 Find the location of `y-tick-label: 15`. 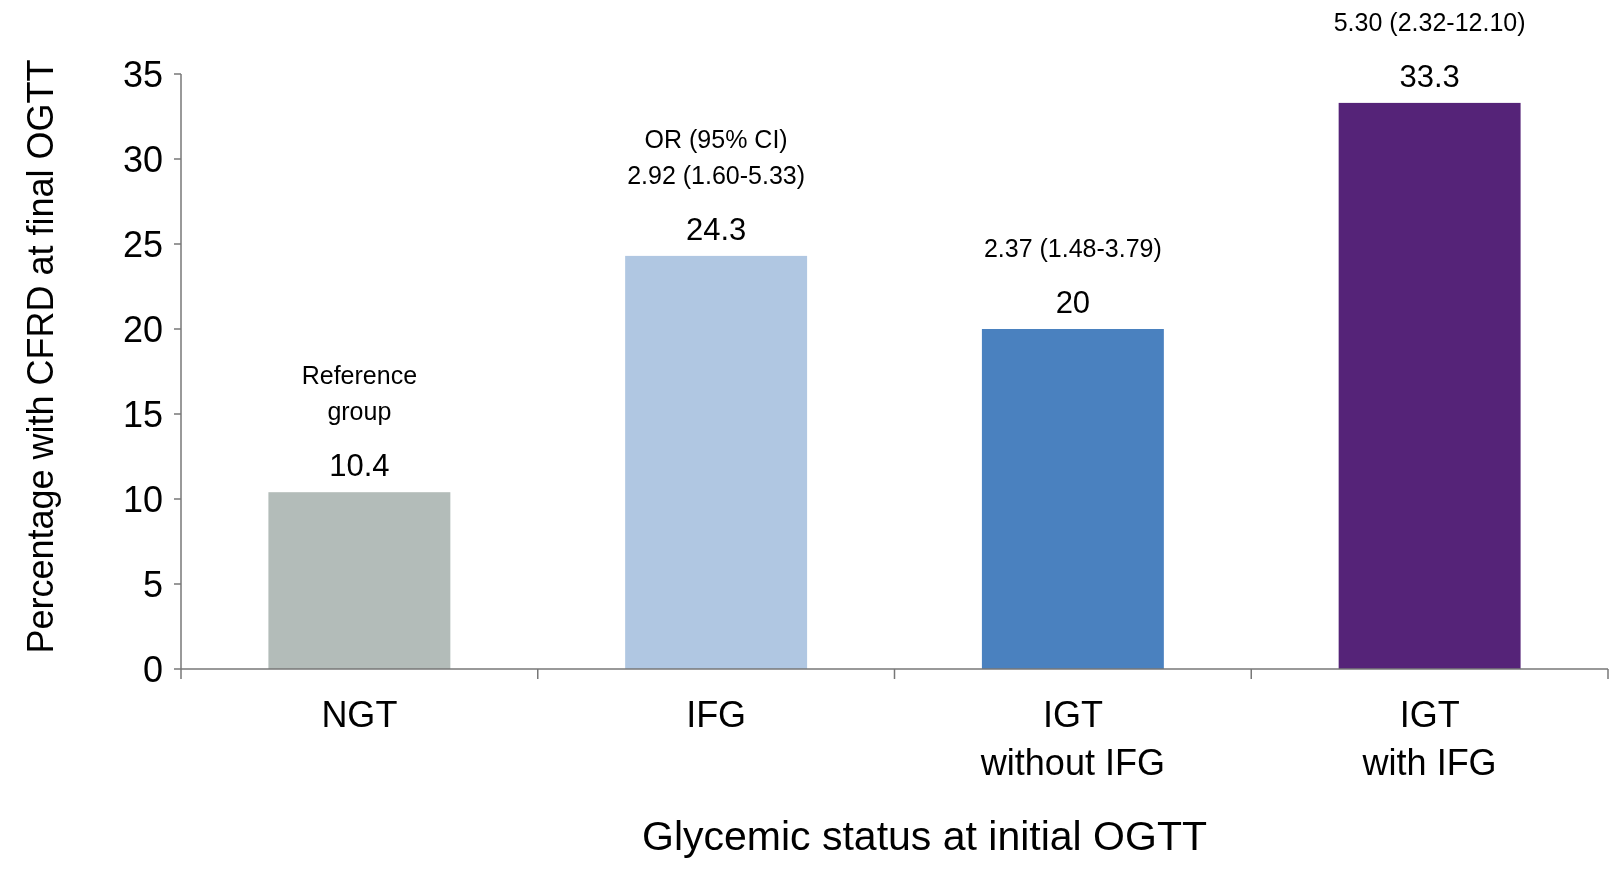

y-tick-label: 15 is located at coordinates (142, 414).